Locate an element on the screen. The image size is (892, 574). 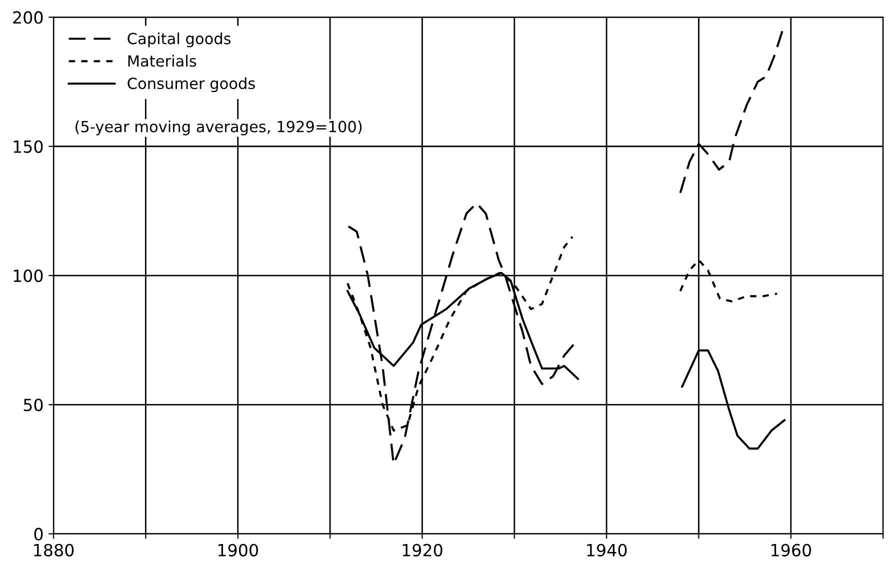
x-tick-label: 1940 is located at coordinates (607, 550).